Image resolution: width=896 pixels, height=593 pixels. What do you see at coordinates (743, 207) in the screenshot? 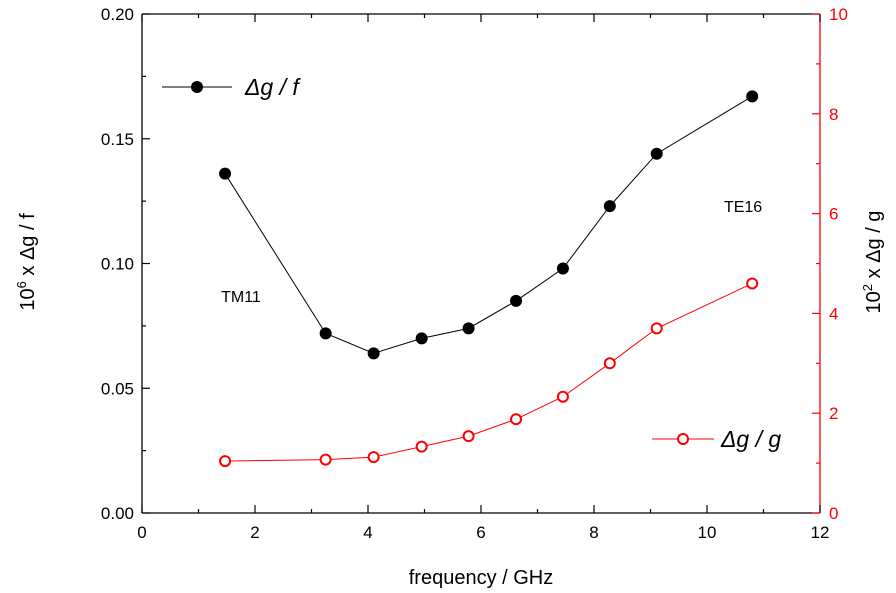
I see `annotation-label: TE16` at bounding box center [743, 207].